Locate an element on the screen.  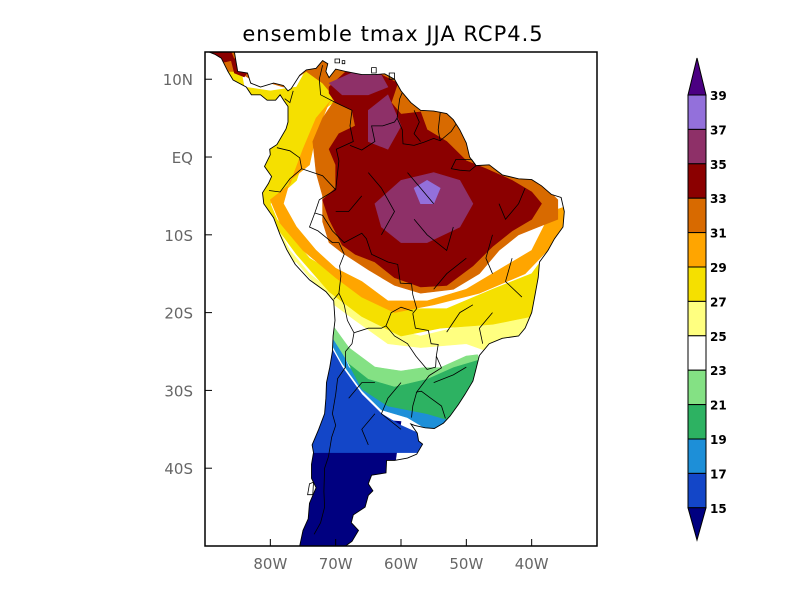
y-tick-label: 10N is located at coordinates (178, 80).